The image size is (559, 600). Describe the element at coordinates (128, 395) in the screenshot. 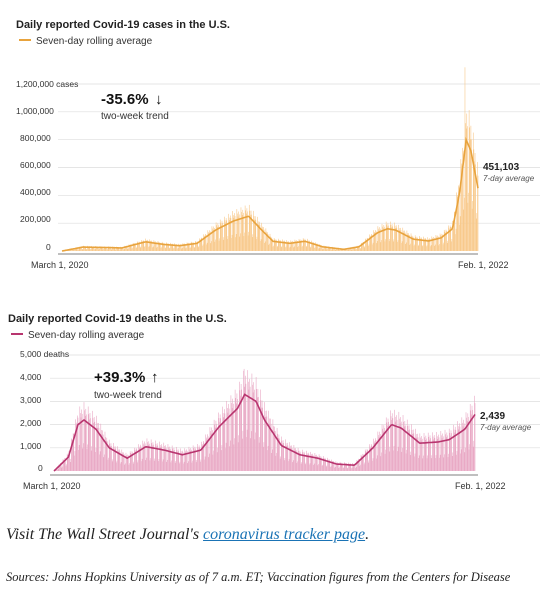

I see `deaths-trend-label: two-week trend` at that location.